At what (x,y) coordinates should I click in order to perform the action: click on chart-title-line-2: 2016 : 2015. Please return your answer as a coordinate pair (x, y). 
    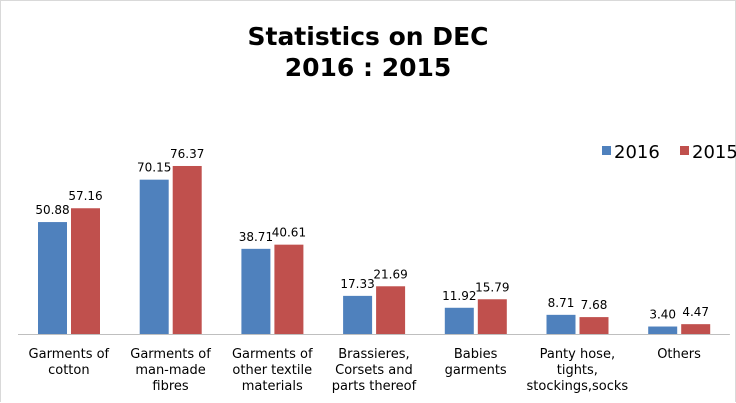
    Looking at the image, I should click on (368, 67).